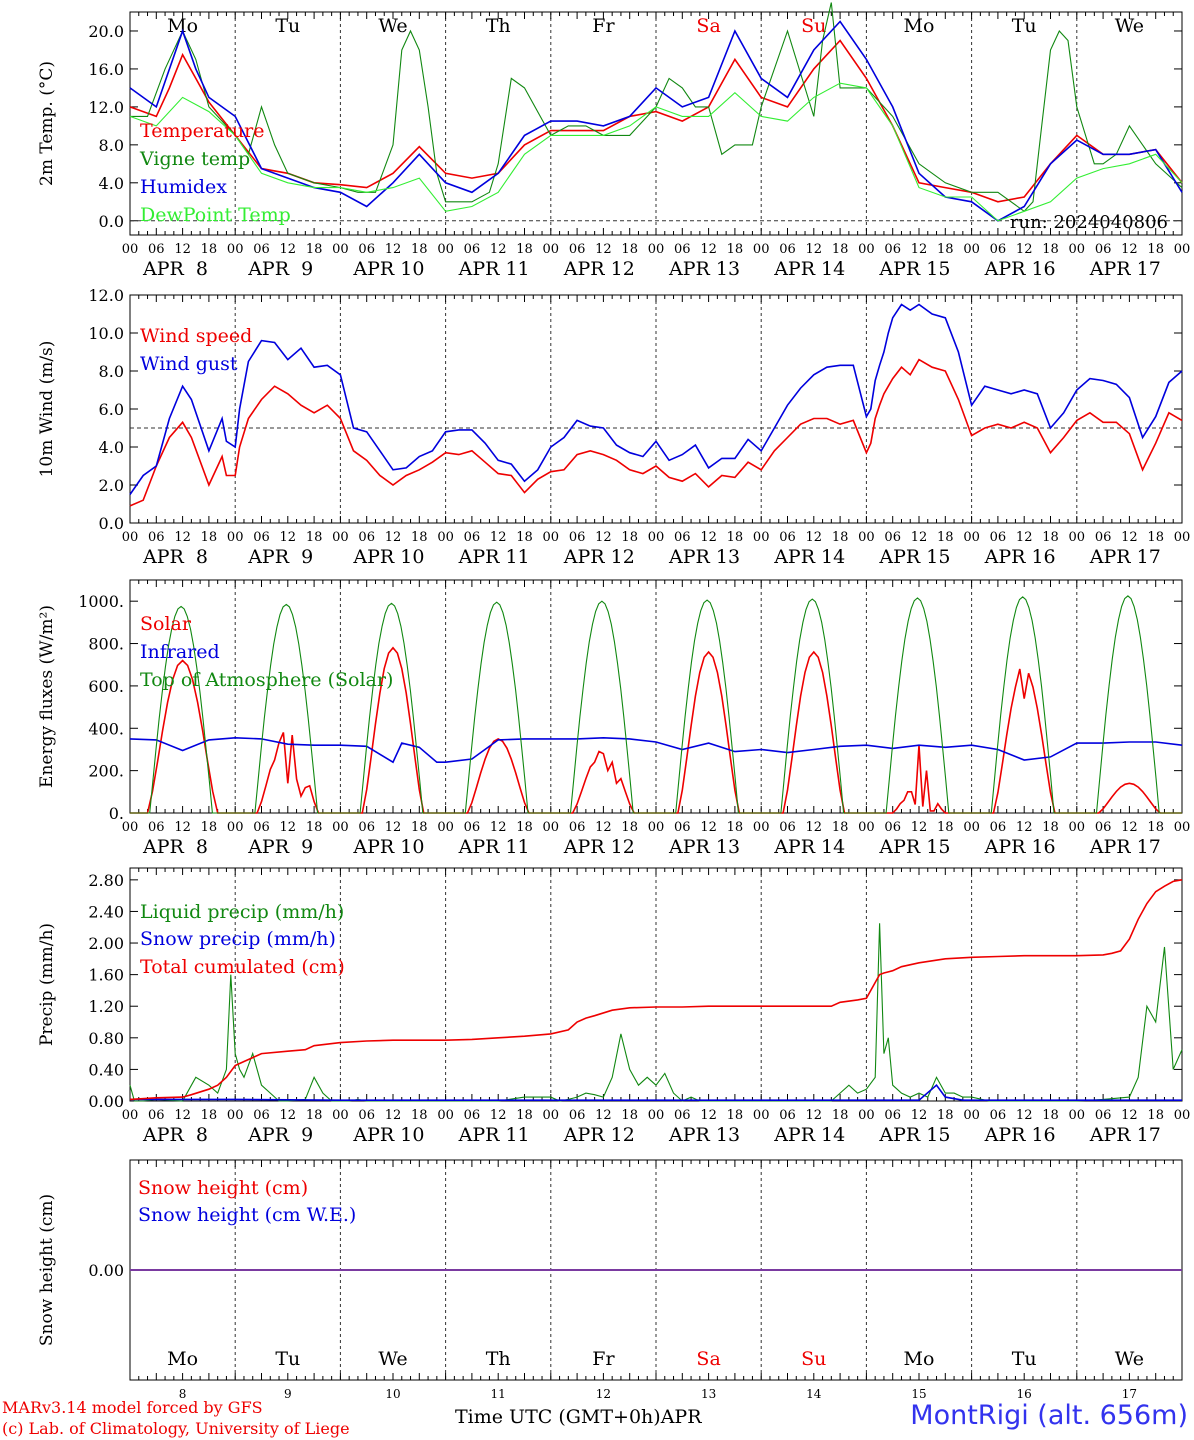  What do you see at coordinates (111, 409) in the screenshot?
I see `y-tick-label: 6.0` at bounding box center [111, 409].